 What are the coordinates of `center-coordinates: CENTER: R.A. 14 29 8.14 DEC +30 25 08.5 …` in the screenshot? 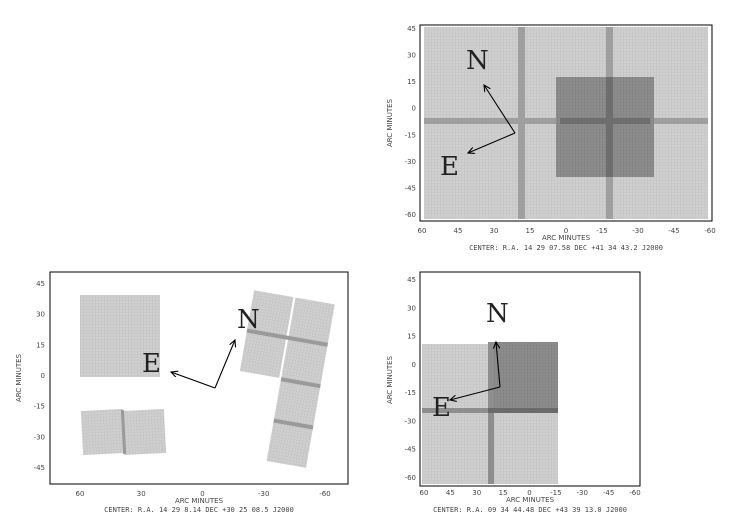 It's located at (199, 510).